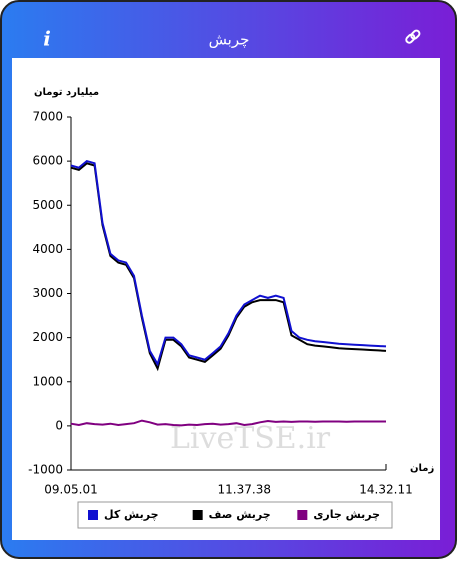 Image resolution: width=457 pixels, height=563 pixels. Describe the element at coordinates (413, 36) in the screenshot. I see `link-button` at that location.